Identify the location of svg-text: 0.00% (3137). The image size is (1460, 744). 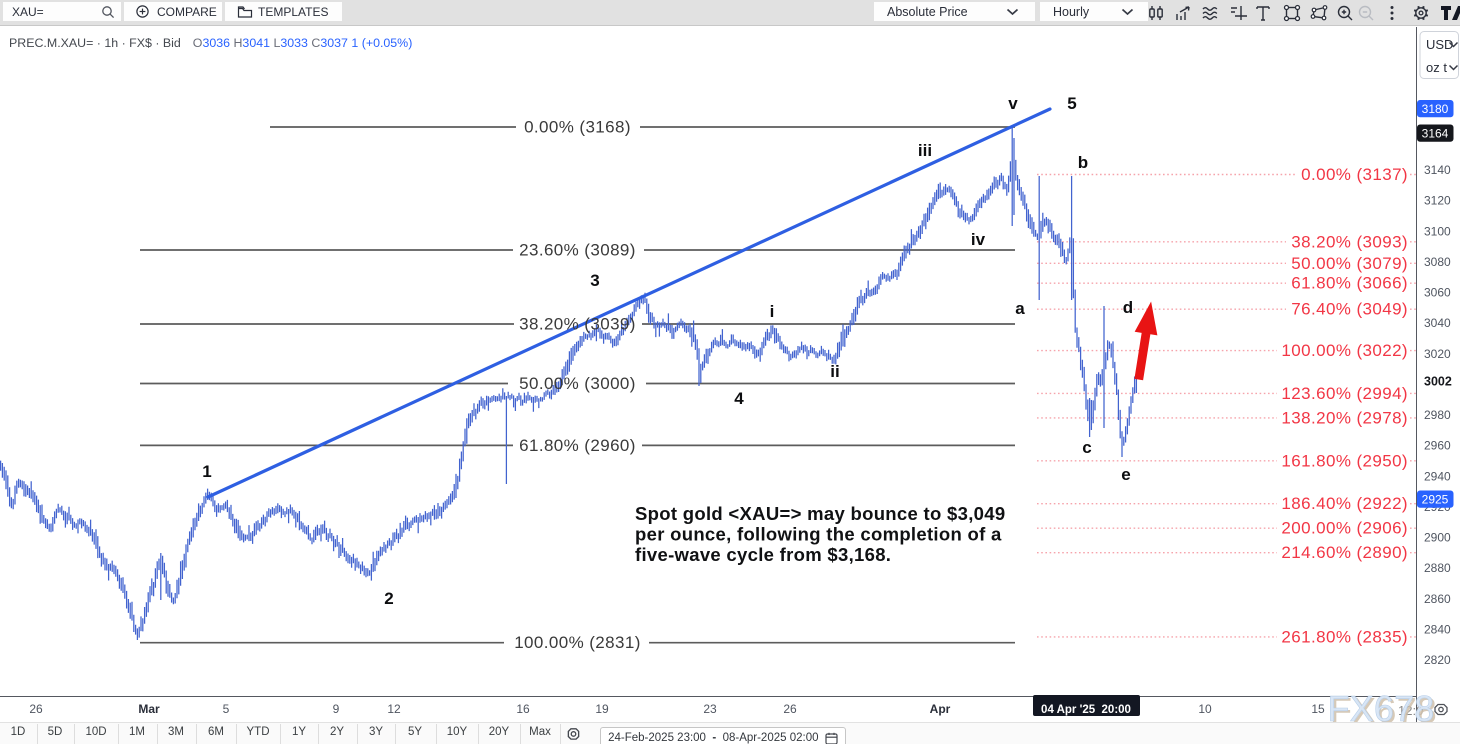
(1354, 174).